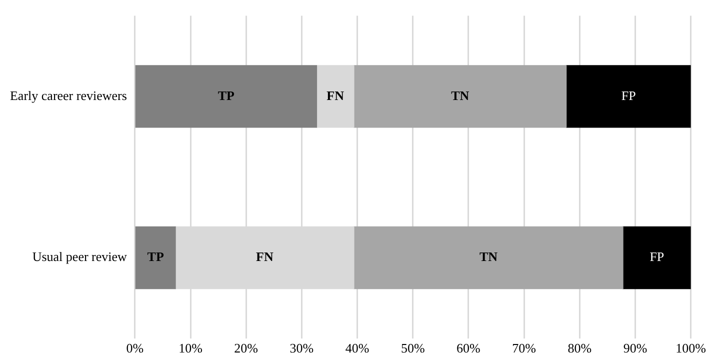  I want to click on x-tick-label: 30%, so click(302, 348).